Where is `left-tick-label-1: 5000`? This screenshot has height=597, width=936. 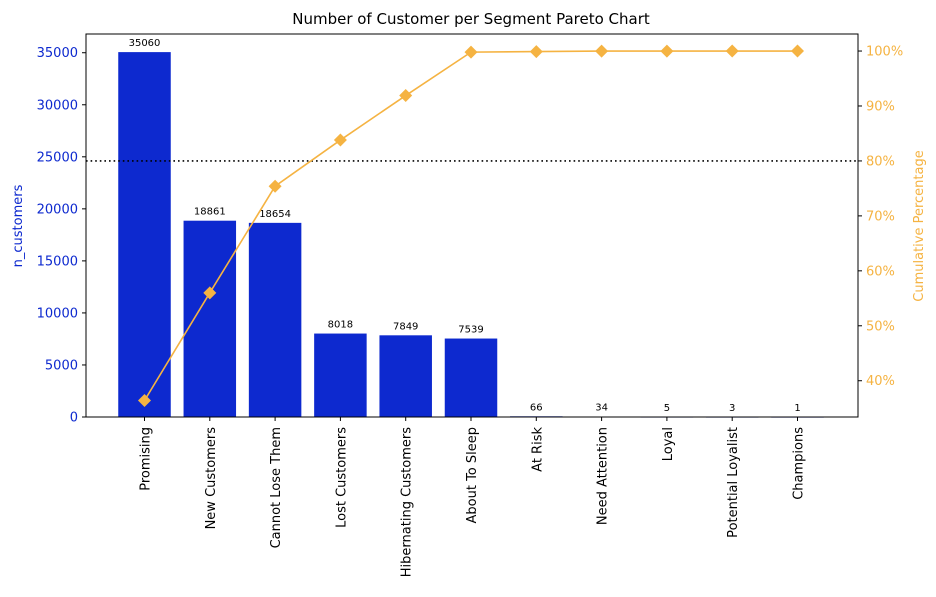
left-tick-label-1: 5000 is located at coordinates (61, 365).